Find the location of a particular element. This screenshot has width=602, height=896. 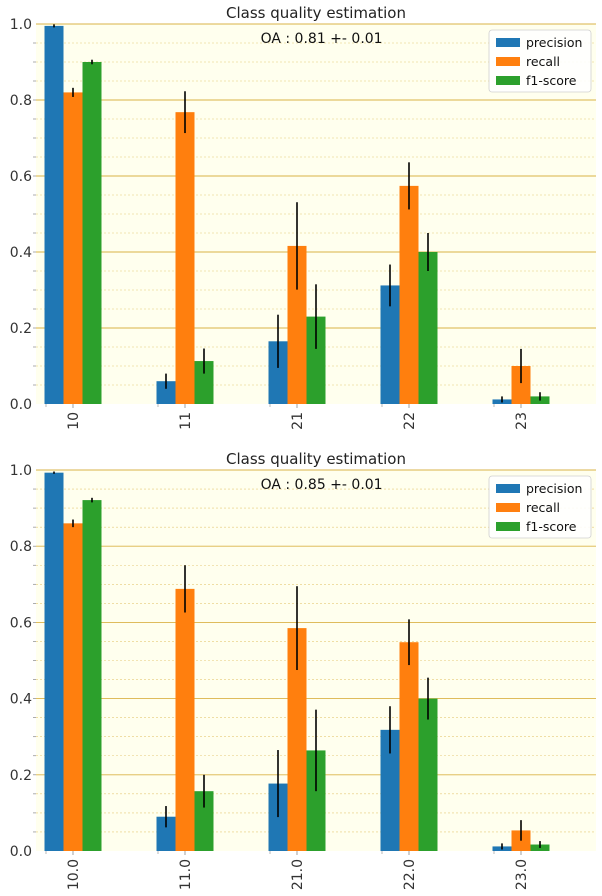

x-tick-label: 10.0 is located at coordinates (74, 874).